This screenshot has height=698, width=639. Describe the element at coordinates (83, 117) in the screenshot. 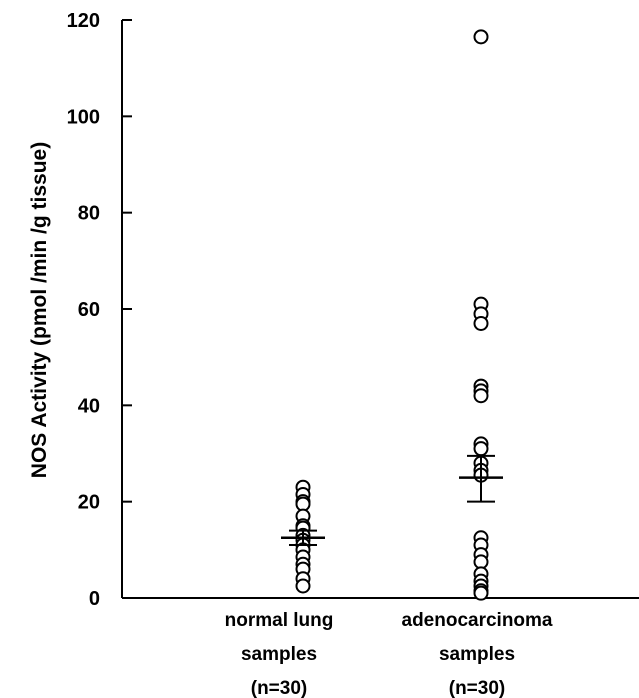

I see `y-tick-label: 100` at that location.